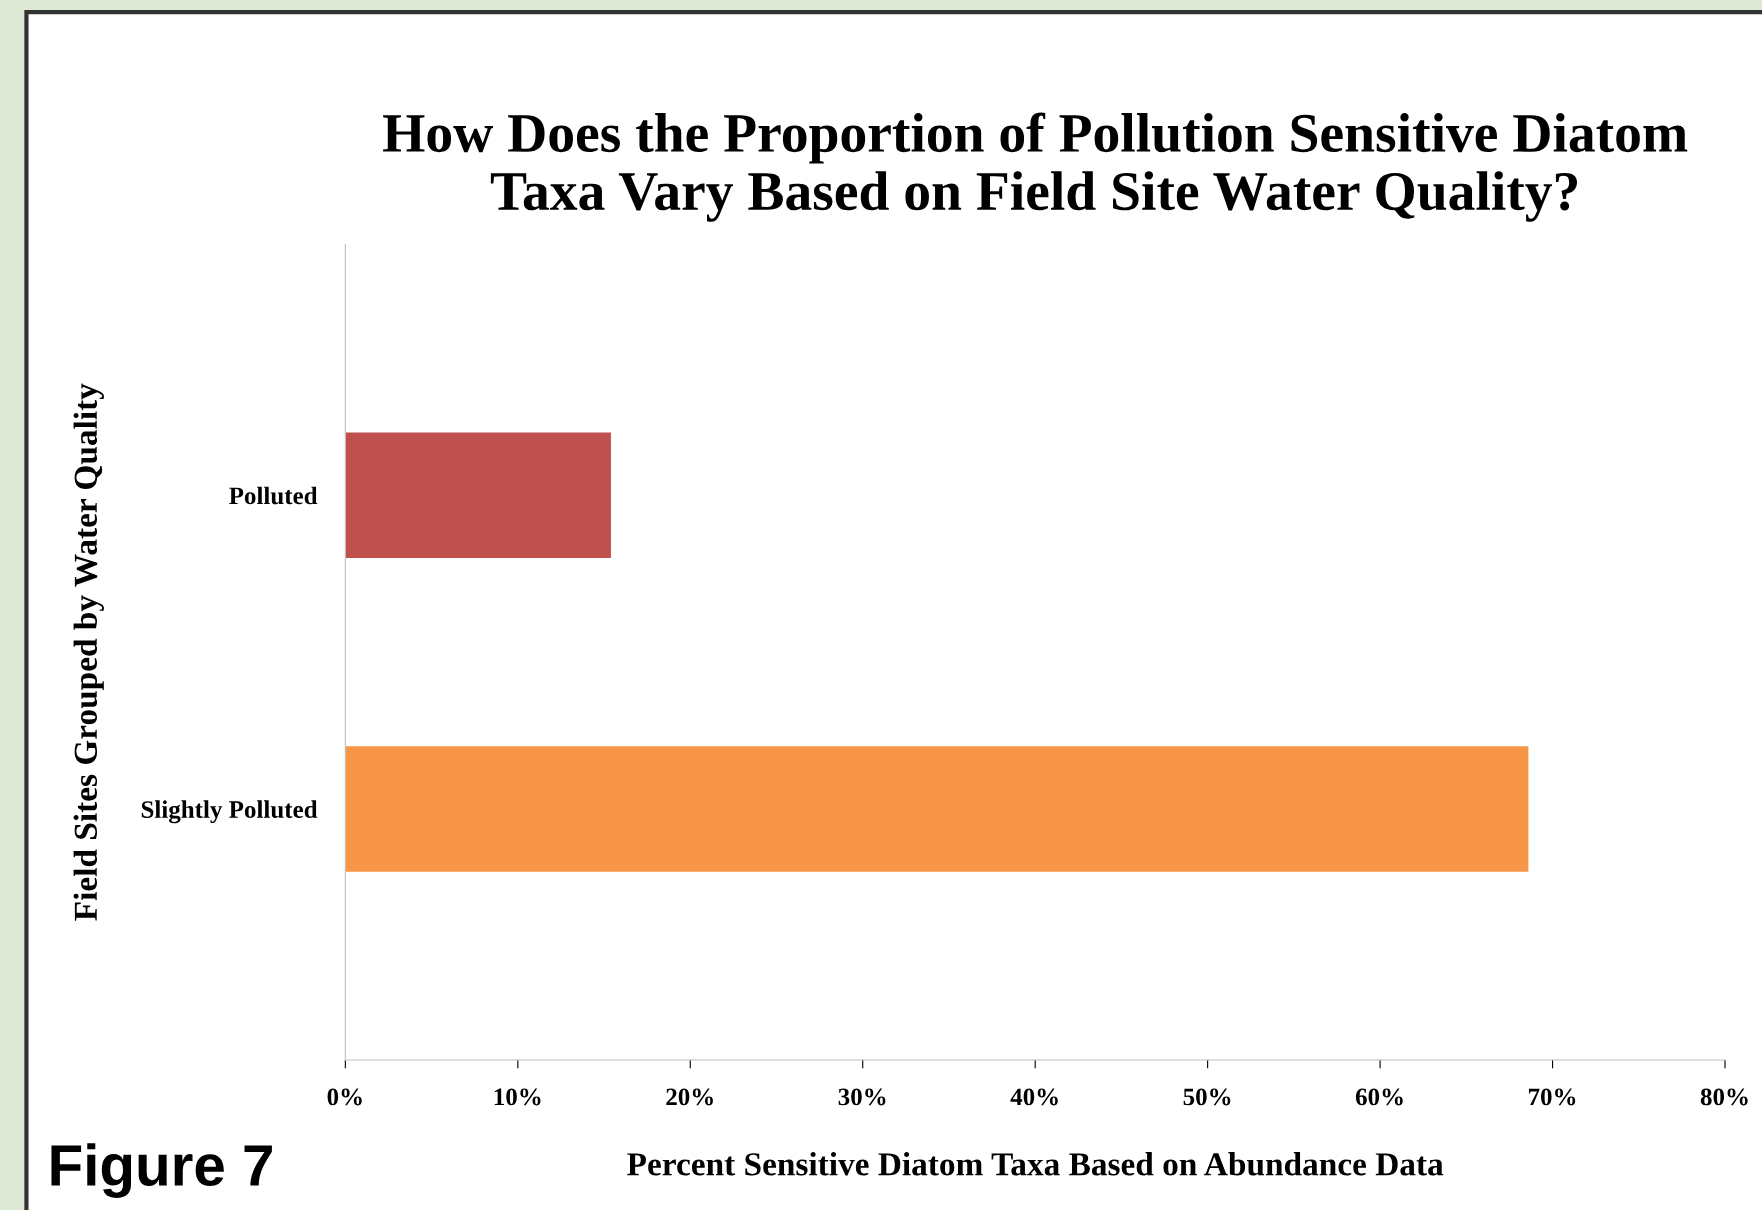 The width and height of the screenshot is (1762, 1210). I want to click on y-axis-title: Field Sites Grouped by Water Quality, so click(88, 652).